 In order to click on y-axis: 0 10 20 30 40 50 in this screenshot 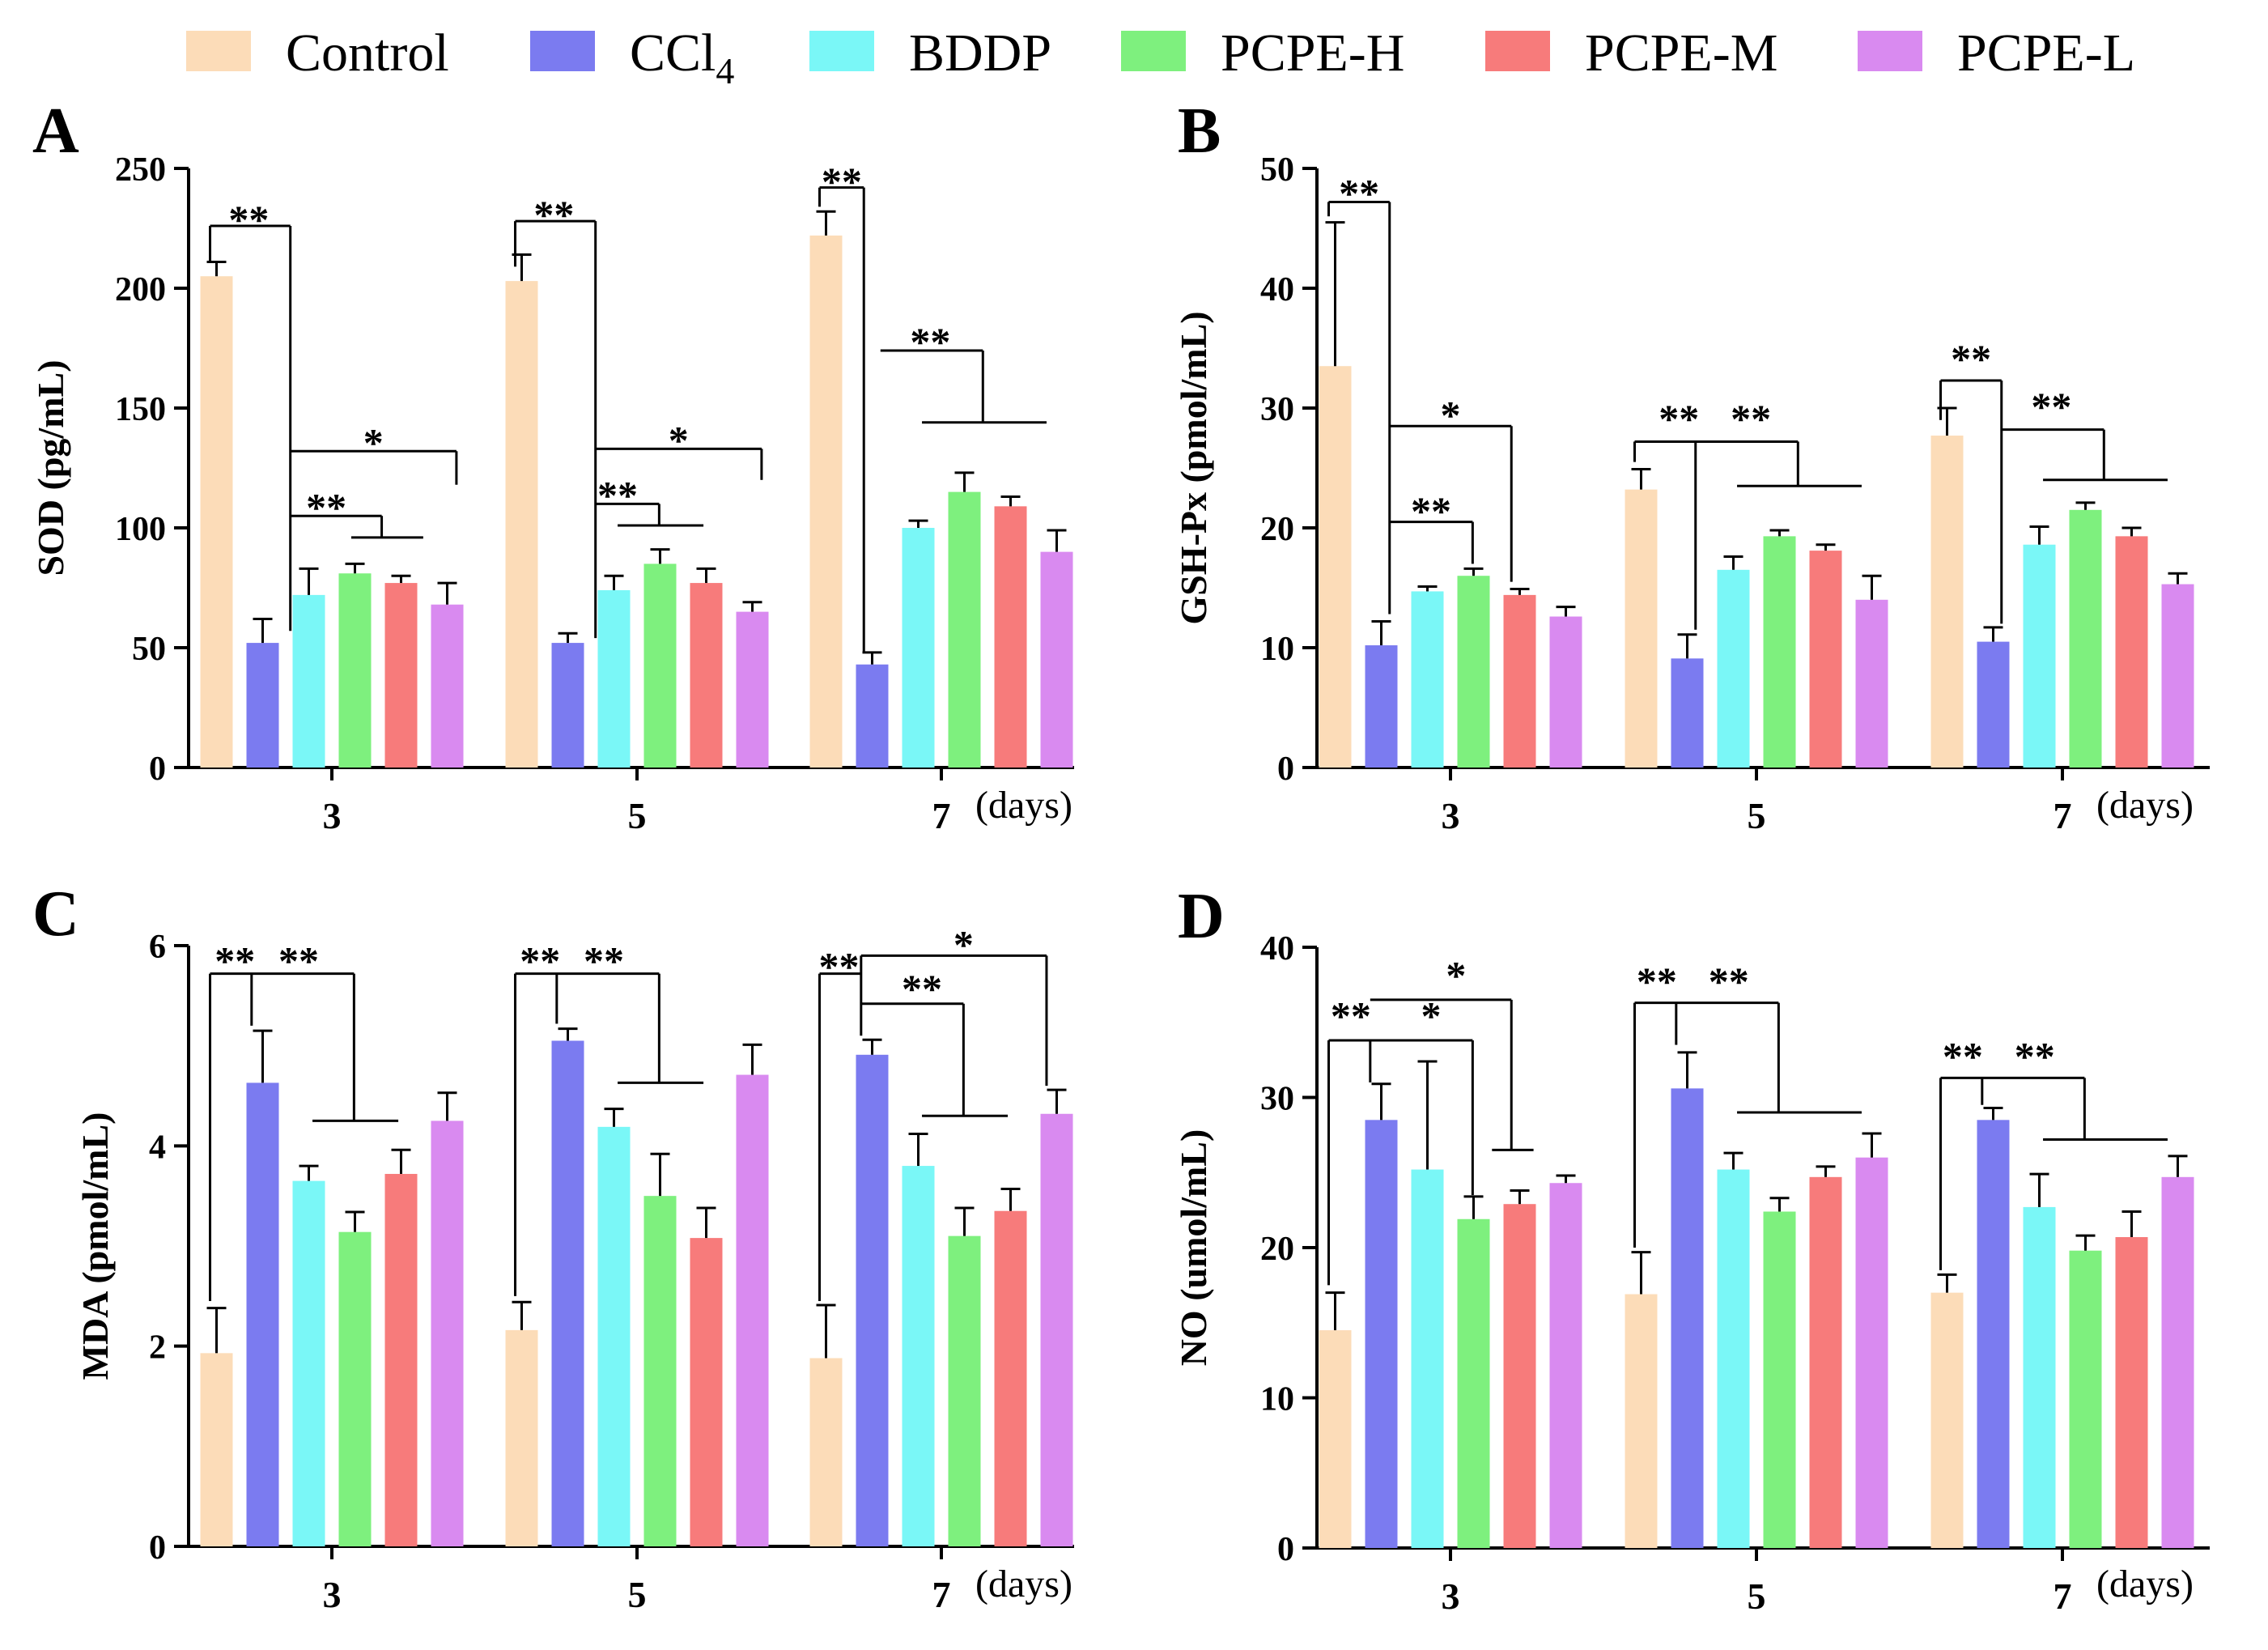, I will do `click(1289, 469)`.